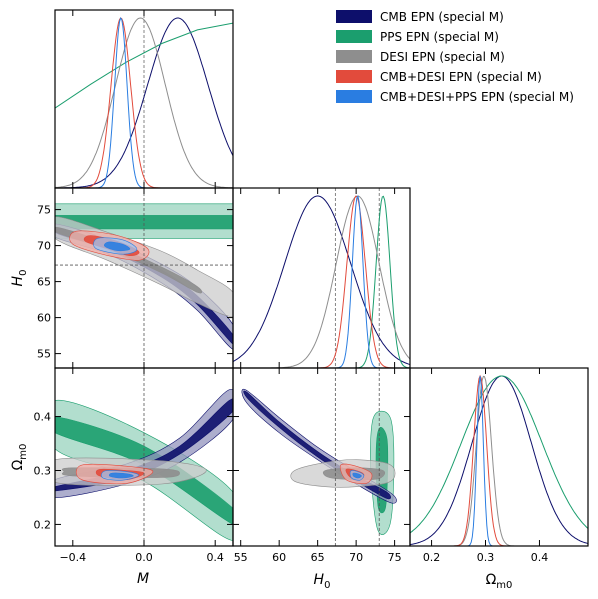 This screenshot has height=599, width=598. I want to click on legend-label-desi: DESI EPN (special M), so click(442, 57).